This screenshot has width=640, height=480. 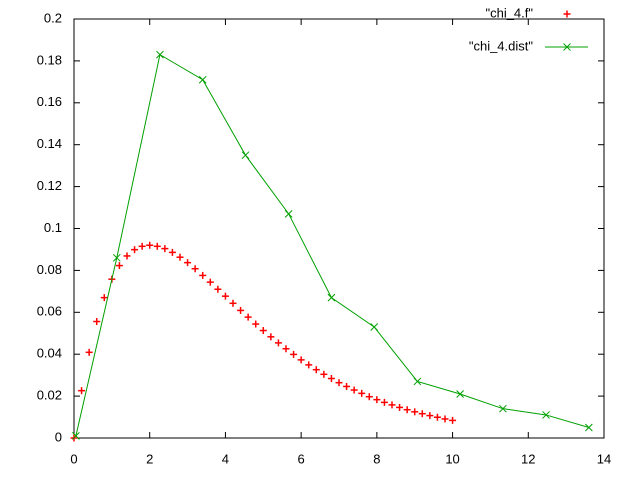 What do you see at coordinates (49, 143) in the screenshot?
I see `y-tick-label: 0.14` at bounding box center [49, 143].